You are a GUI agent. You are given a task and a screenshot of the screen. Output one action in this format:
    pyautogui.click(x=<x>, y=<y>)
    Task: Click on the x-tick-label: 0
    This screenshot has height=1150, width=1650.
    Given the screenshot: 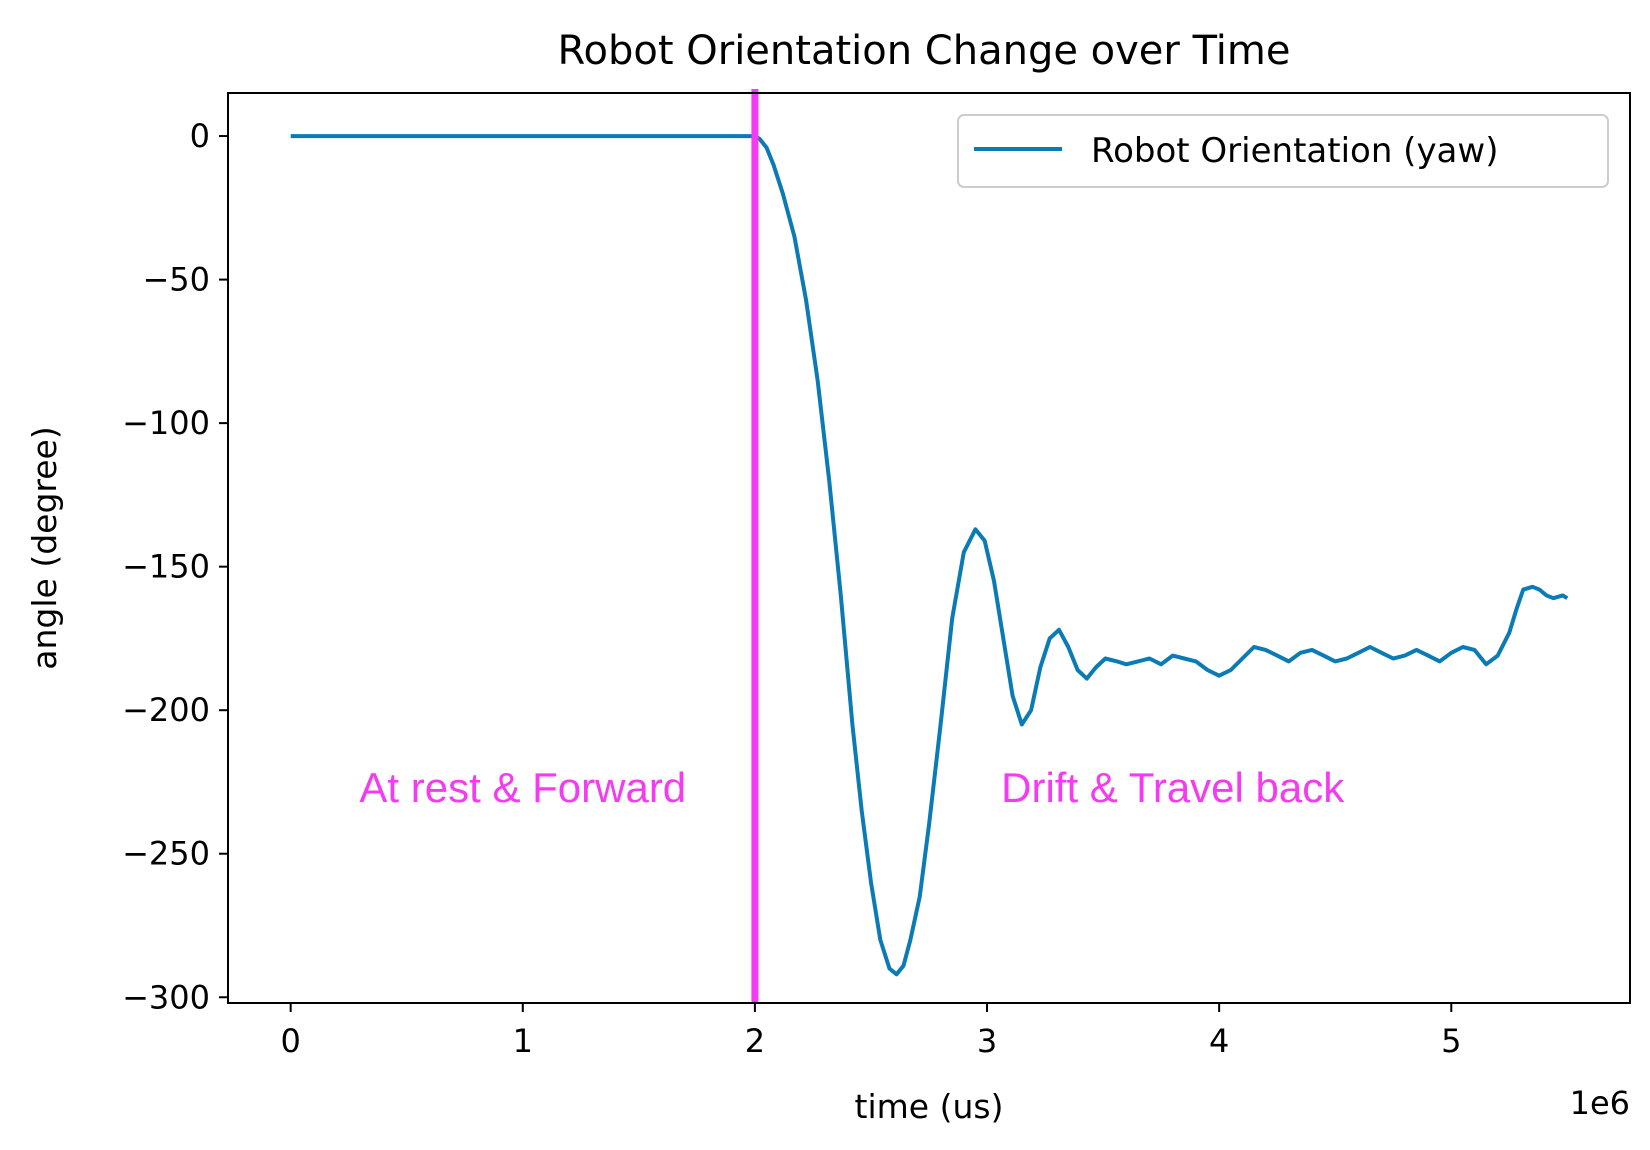 What is the action you would take?
    pyautogui.click(x=290, y=1041)
    